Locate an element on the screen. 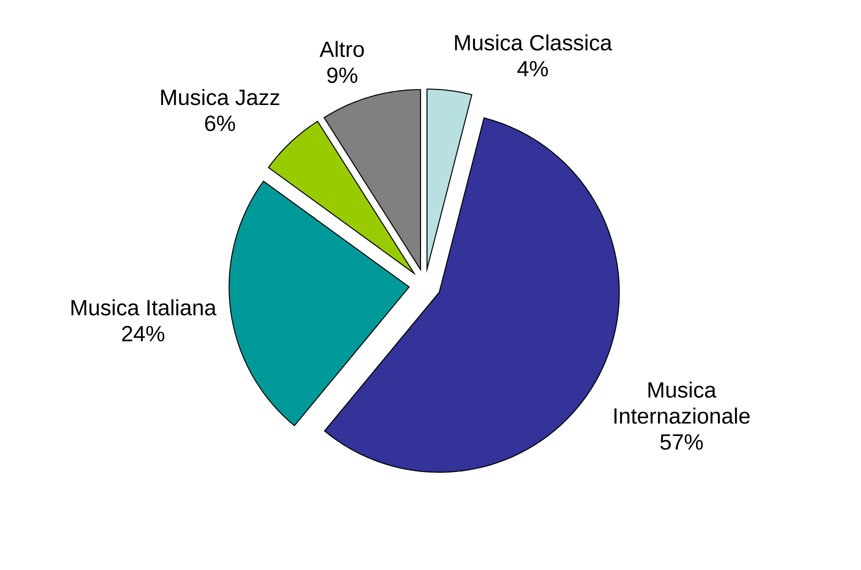  slice-label: Altro is located at coordinates (342, 49).